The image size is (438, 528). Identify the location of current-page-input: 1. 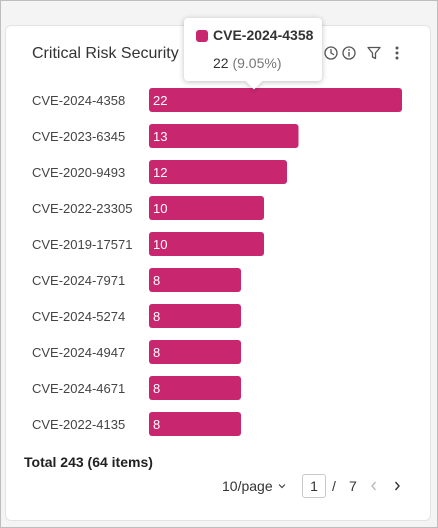
(314, 486).